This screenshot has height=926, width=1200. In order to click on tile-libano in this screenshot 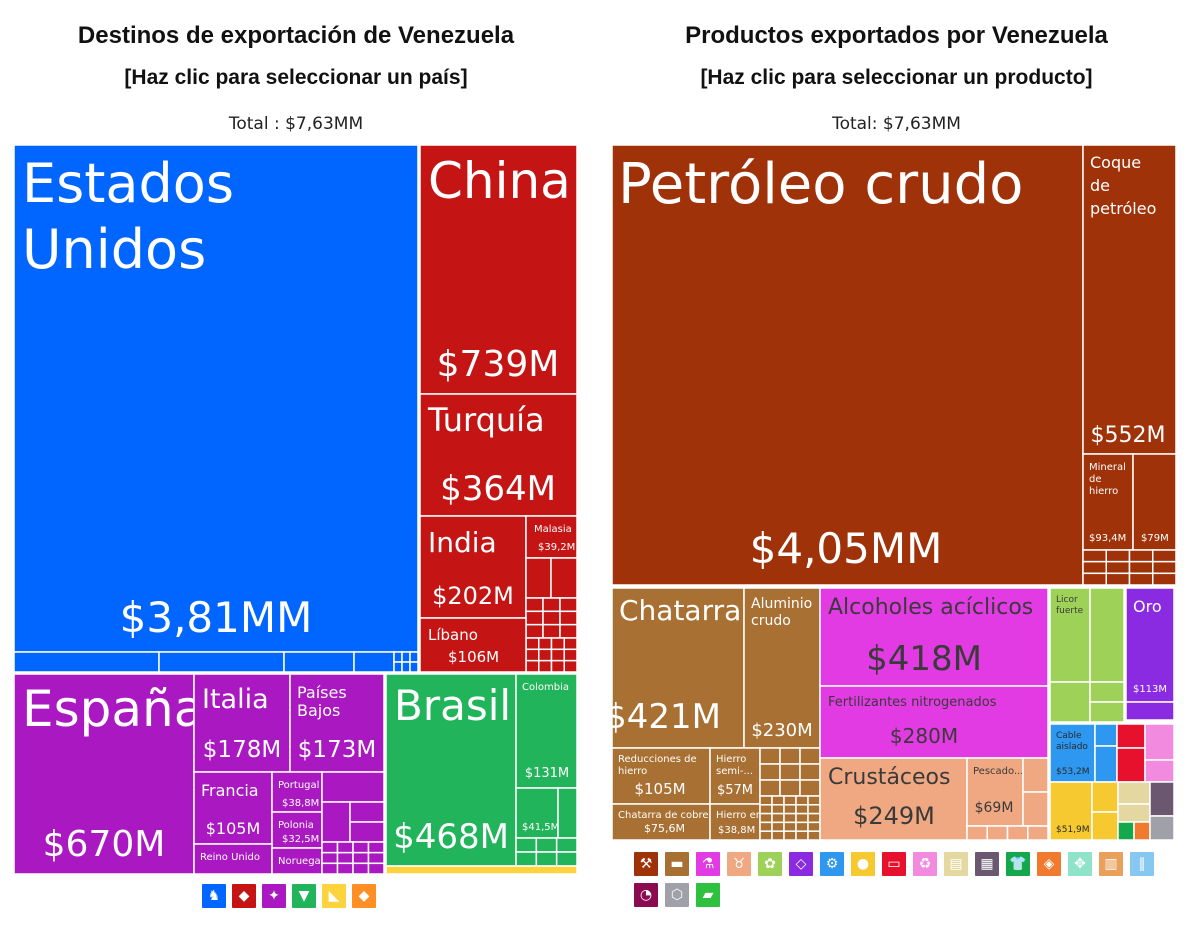, I will do `click(473, 645)`.